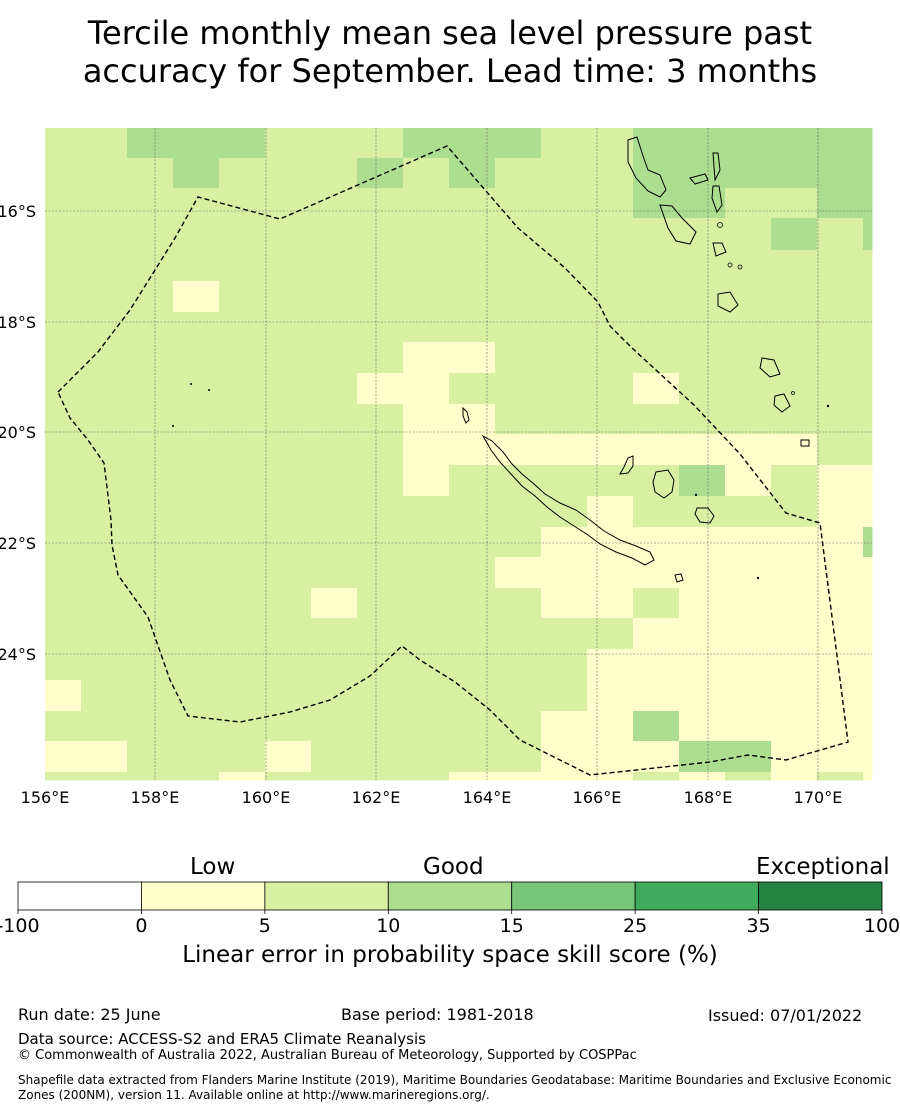 This screenshot has height=1110, width=900. Describe the element at coordinates (89, 1014) in the screenshot. I see `run-date: Run date: 25 June` at that location.